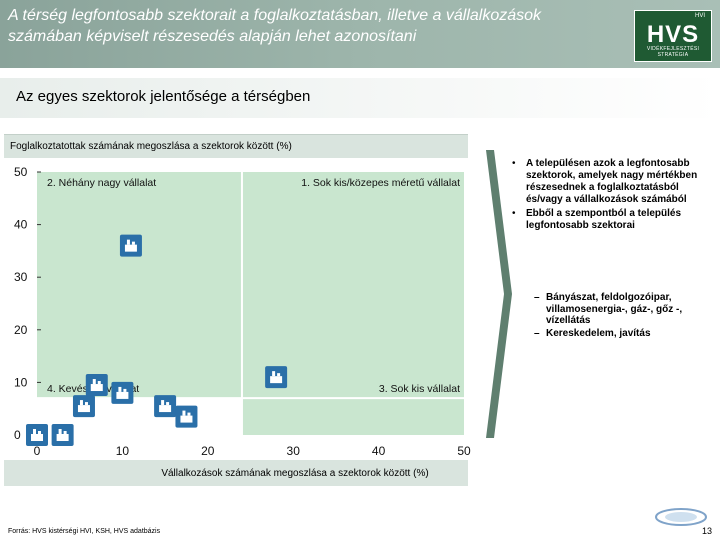 The height and width of the screenshot is (540, 720). I want to click on agriculture-icon, so click(276, 377).